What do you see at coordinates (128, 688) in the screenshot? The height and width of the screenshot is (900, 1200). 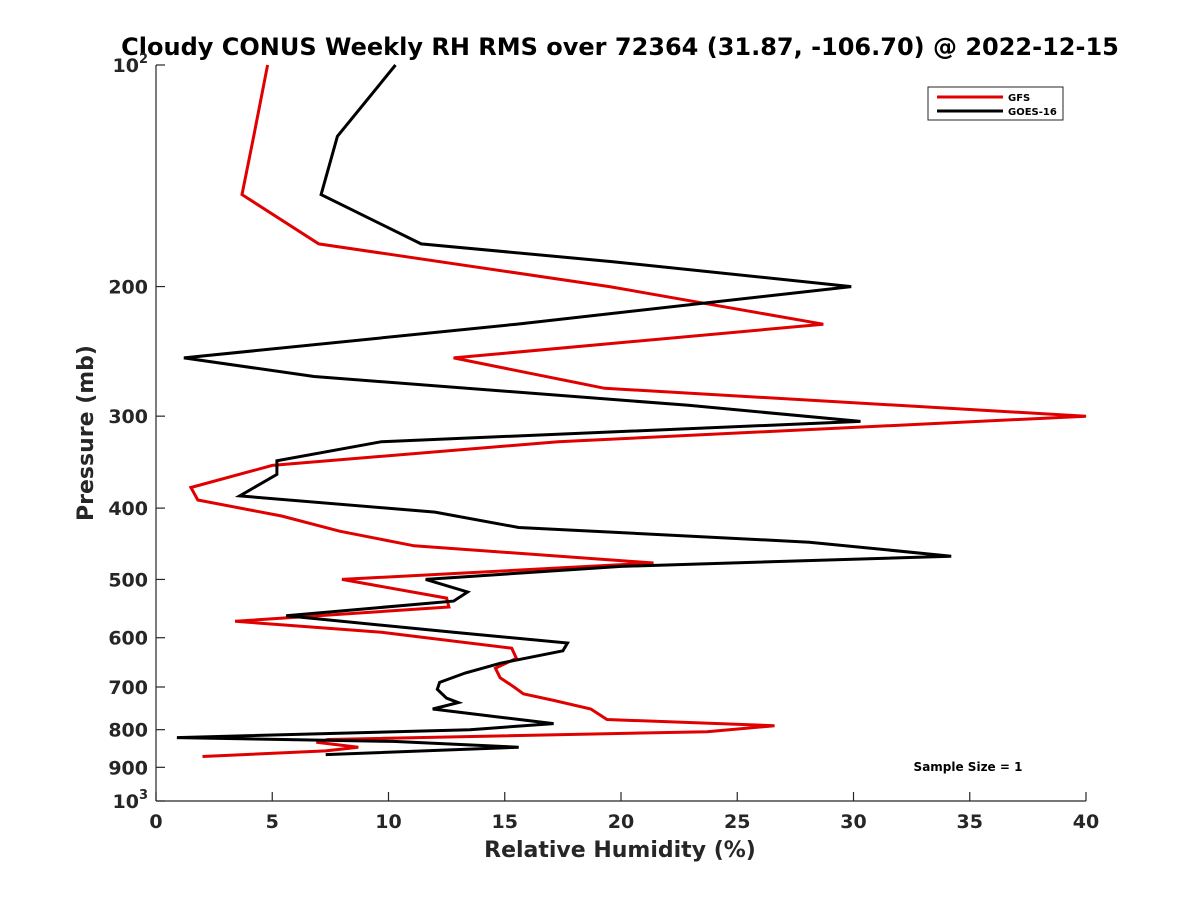 I see `y-tick-label: 700` at bounding box center [128, 688].